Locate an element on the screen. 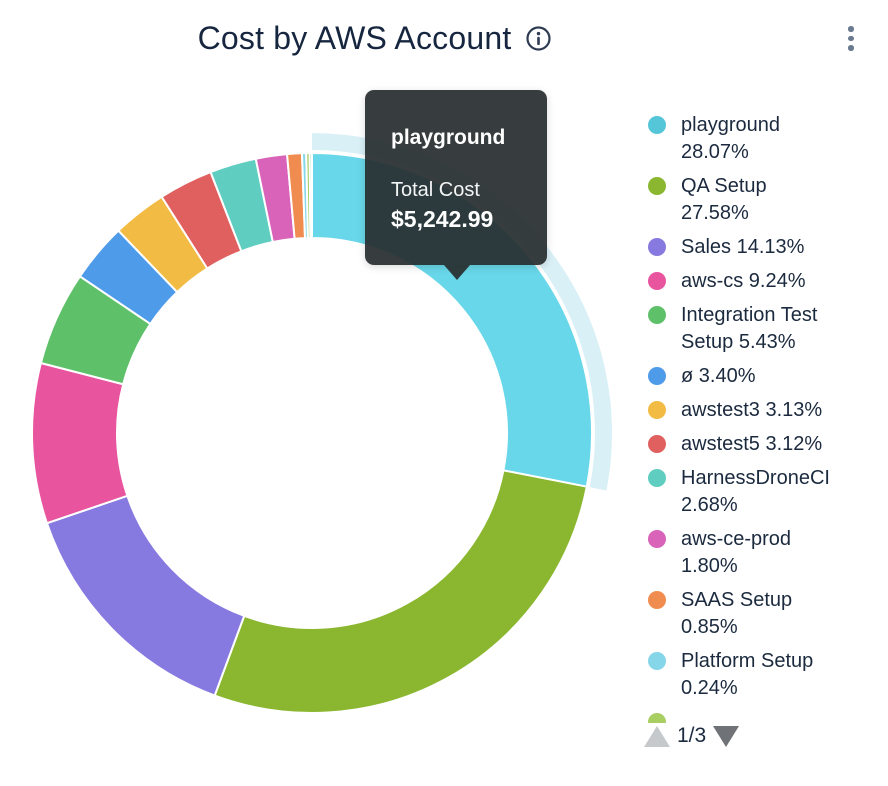 Image resolution: width=888 pixels, height=786 pixels. legend-item-awstest5: awstest5 3.12% is located at coordinates (763, 444).